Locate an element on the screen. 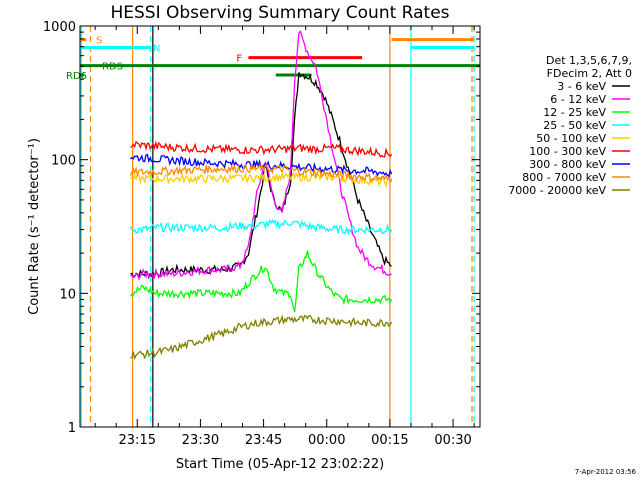 The height and width of the screenshot is (480, 640). y-axis-label: Count Rate (s⁻¹ detector⁻¹) is located at coordinates (34, 226).